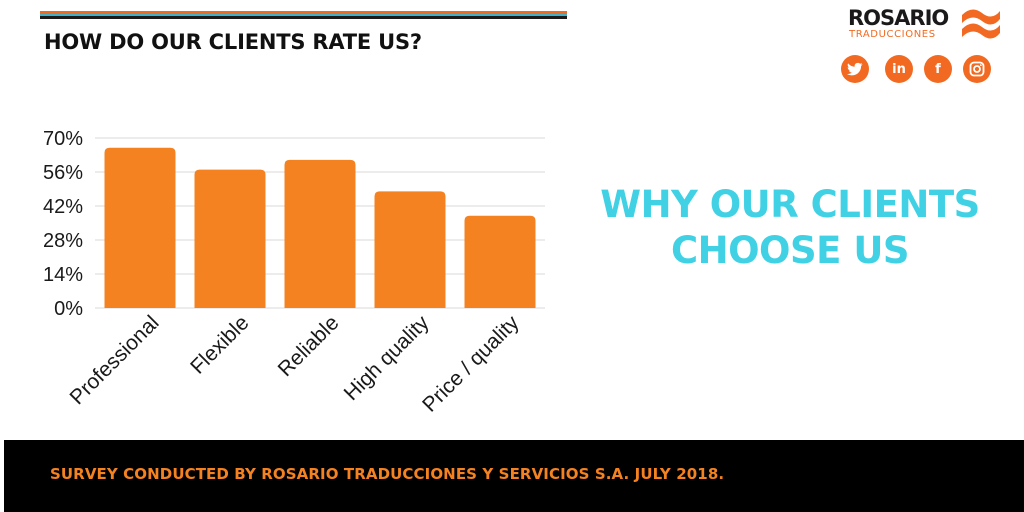  Describe the element at coordinates (387, 358) in the screenshot. I see `x-tick-label: High quality` at that location.